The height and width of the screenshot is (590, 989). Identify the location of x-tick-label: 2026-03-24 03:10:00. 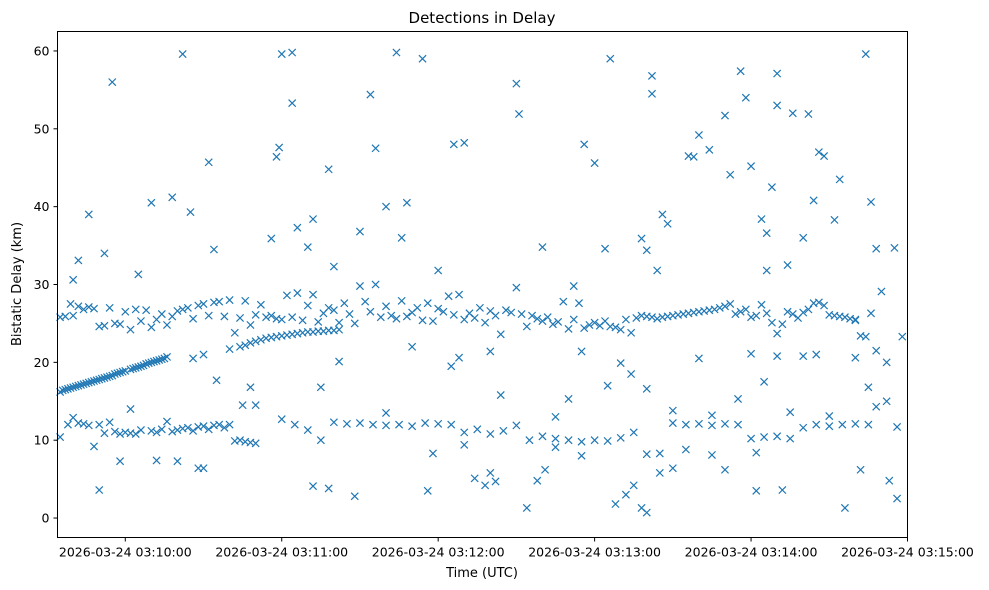
(125, 552).